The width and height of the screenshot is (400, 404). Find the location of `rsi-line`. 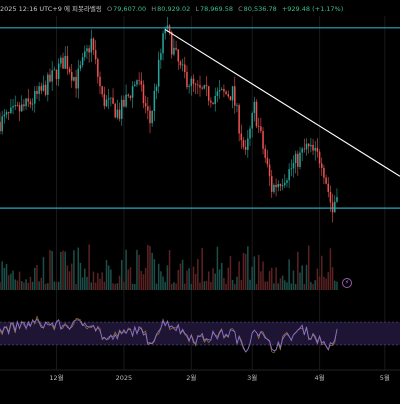

rsi-line is located at coordinates (169, 335).